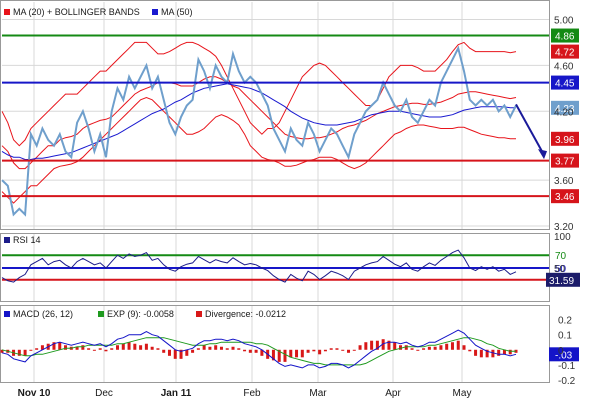 Image resolution: width=590 pixels, height=400 pixels. I want to click on rsi-y-tick: 50, so click(560, 269).